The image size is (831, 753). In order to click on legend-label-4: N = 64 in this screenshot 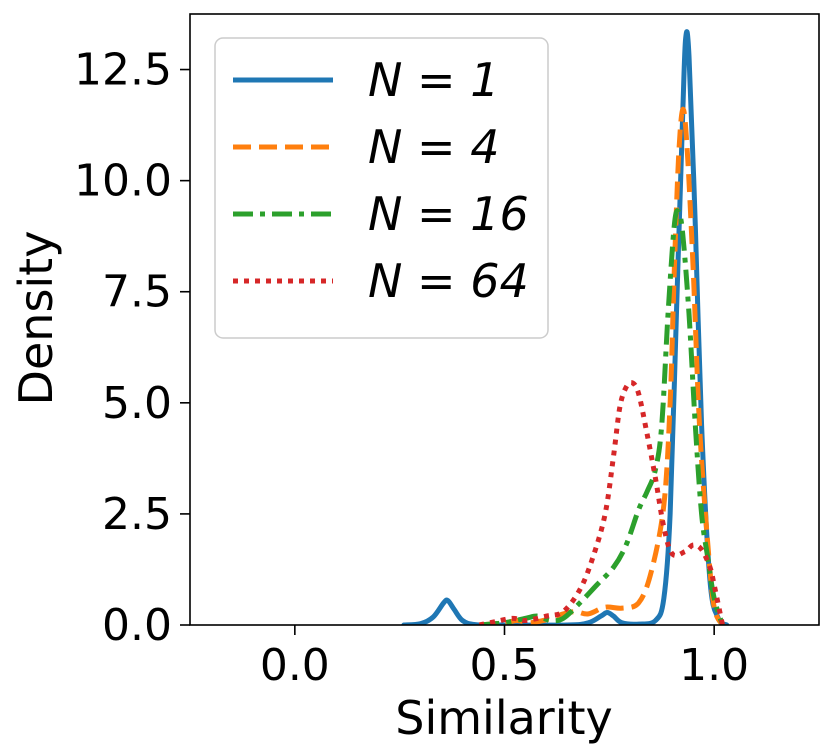, I will do `click(448, 281)`.